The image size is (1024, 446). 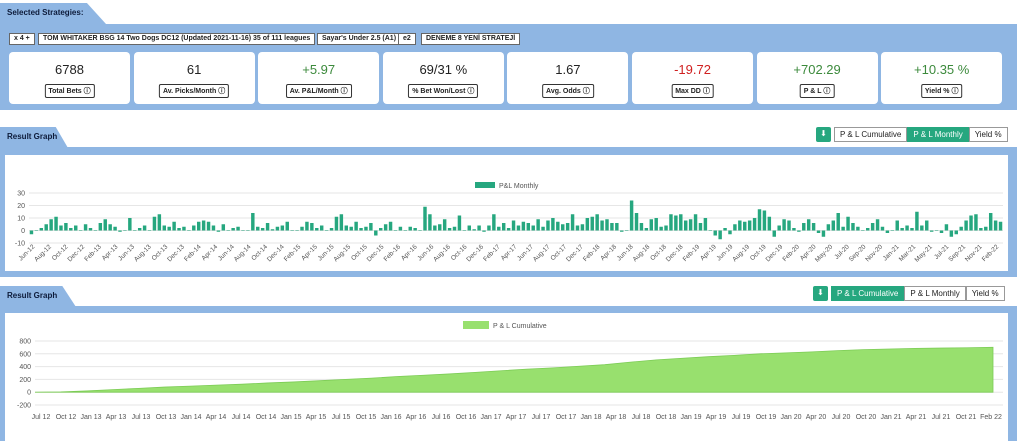 I want to click on x-tick-label: Apr 17, so click(x=516, y=417).